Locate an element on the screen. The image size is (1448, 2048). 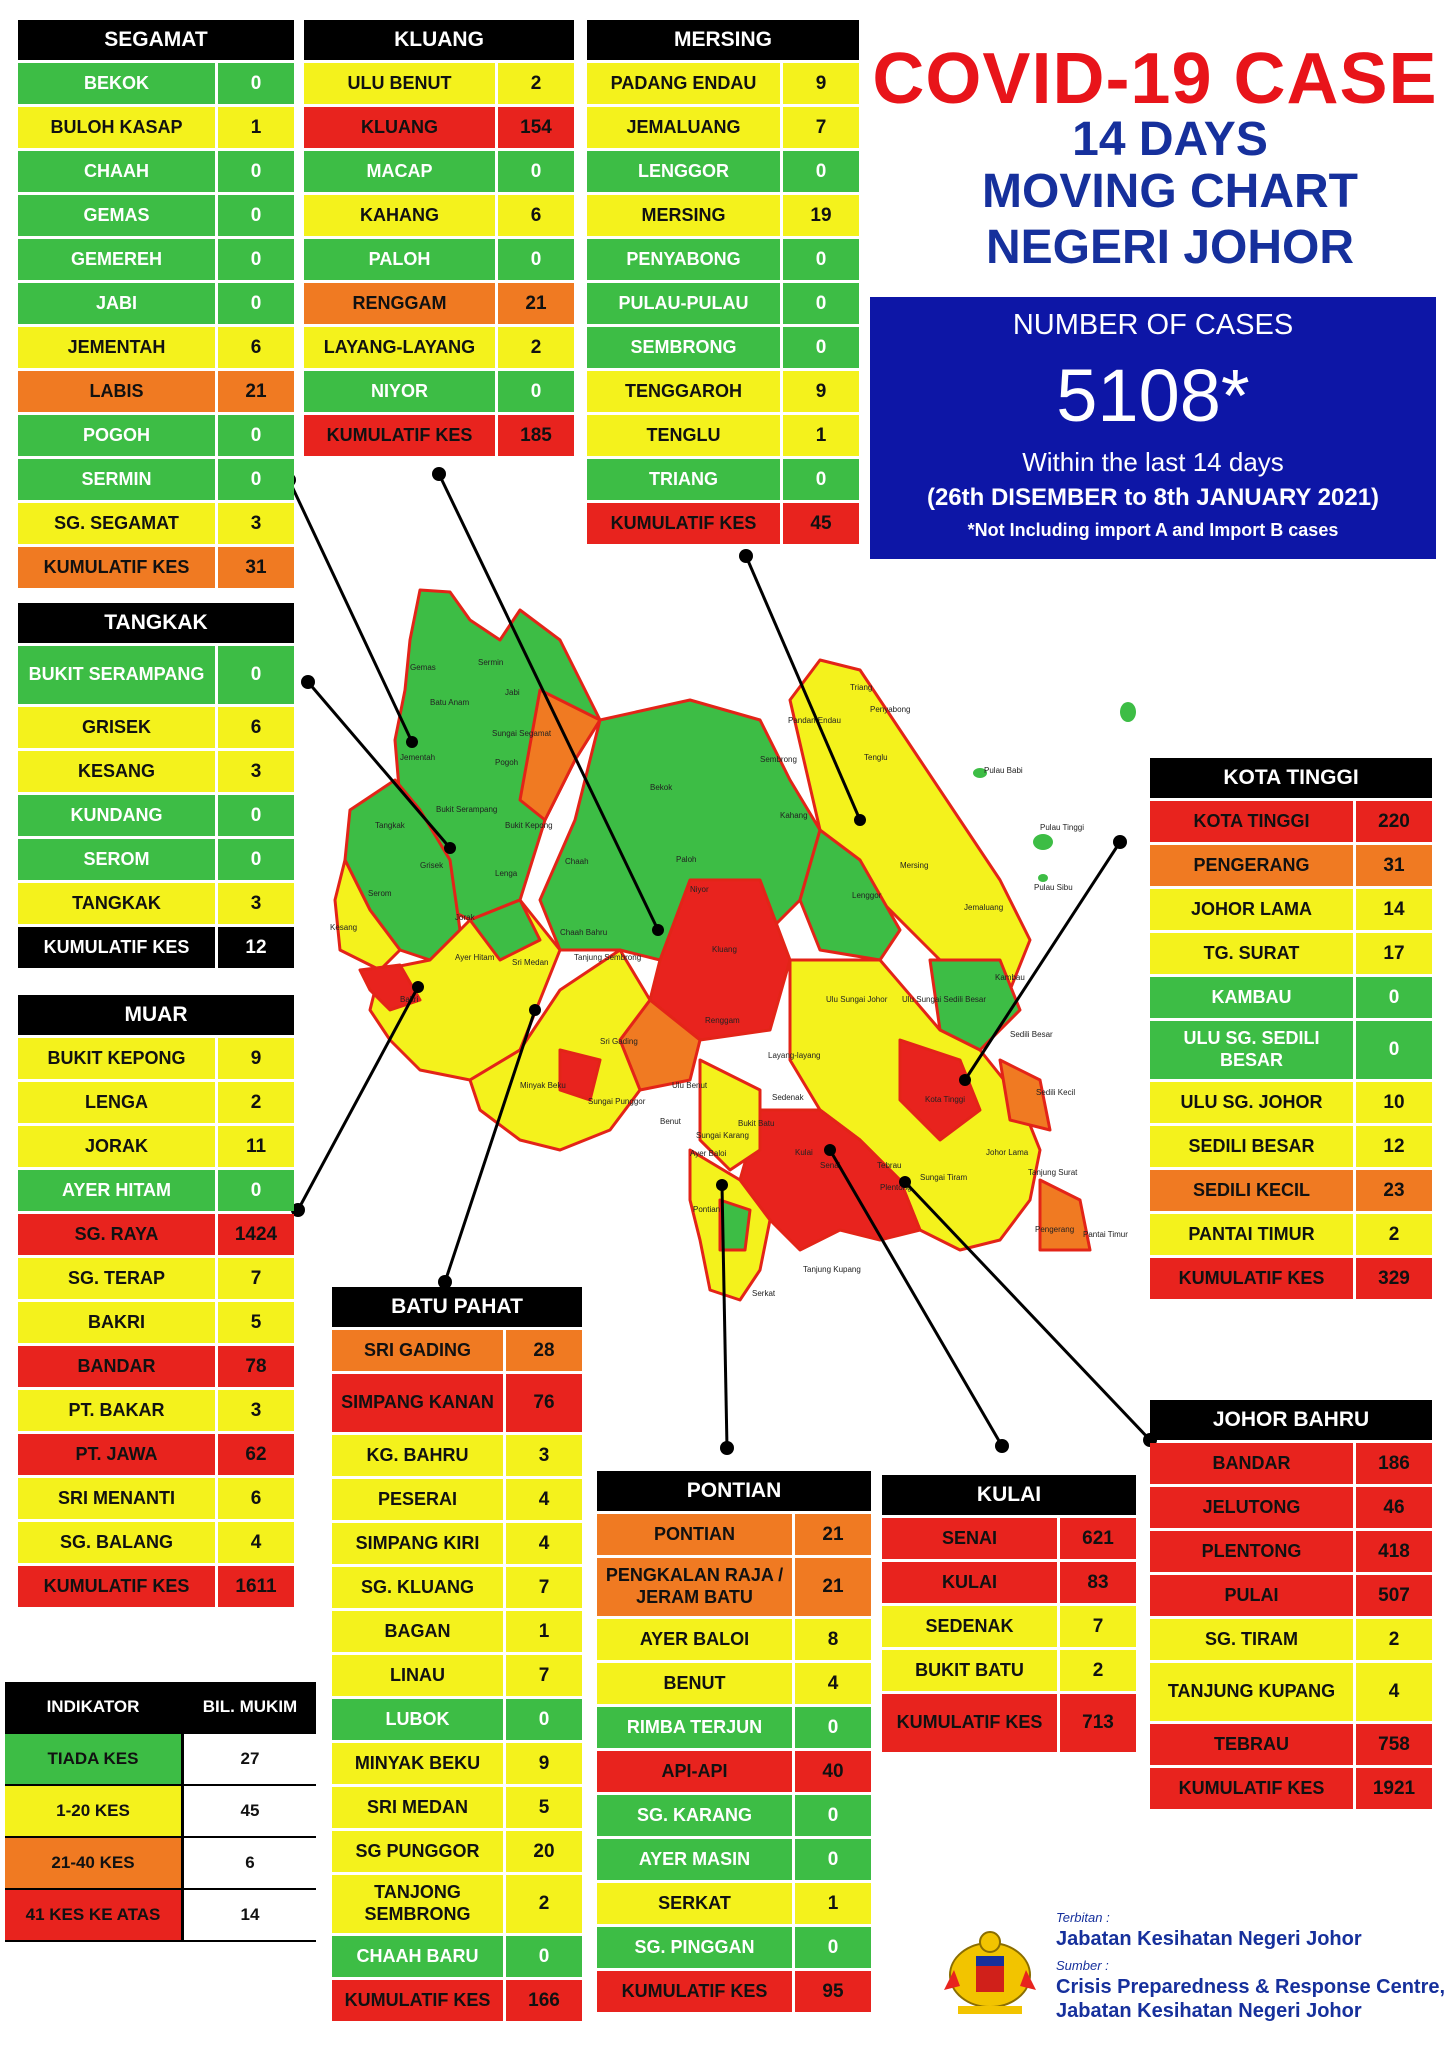
mukim-row: ULU BENUT 2 is located at coordinates (439, 83).